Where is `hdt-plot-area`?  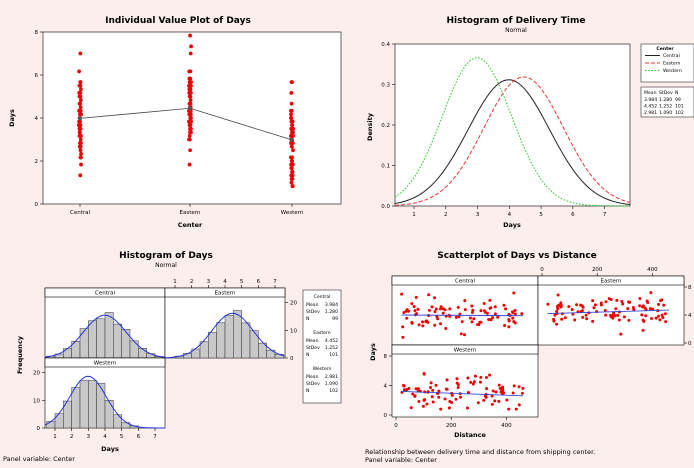
hdt-plot-area is located at coordinates (512, 125).